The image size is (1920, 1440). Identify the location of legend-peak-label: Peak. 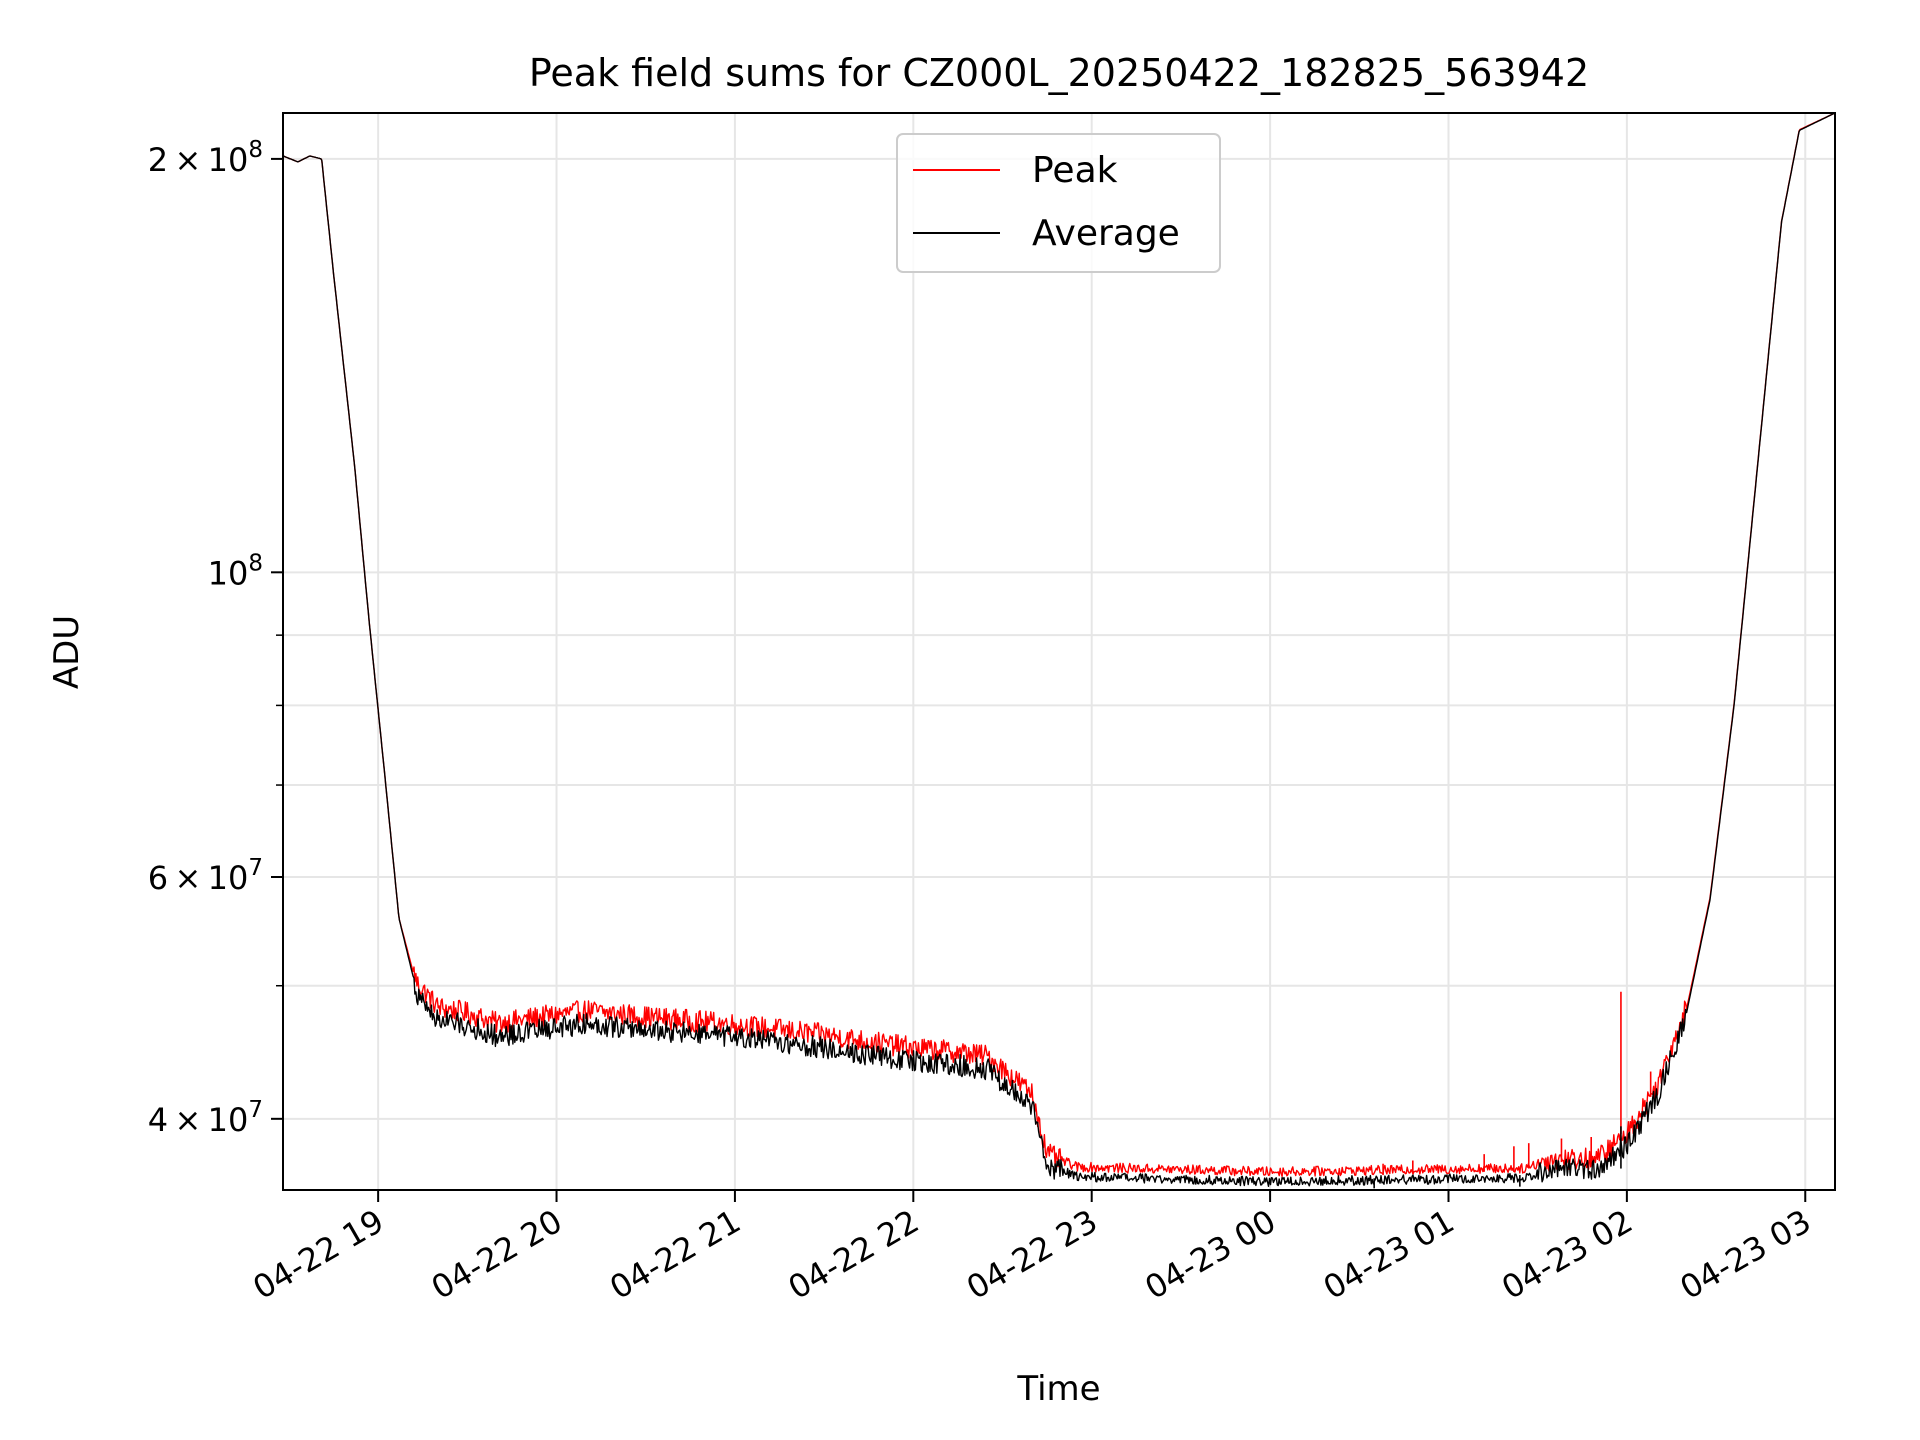
(1075, 170).